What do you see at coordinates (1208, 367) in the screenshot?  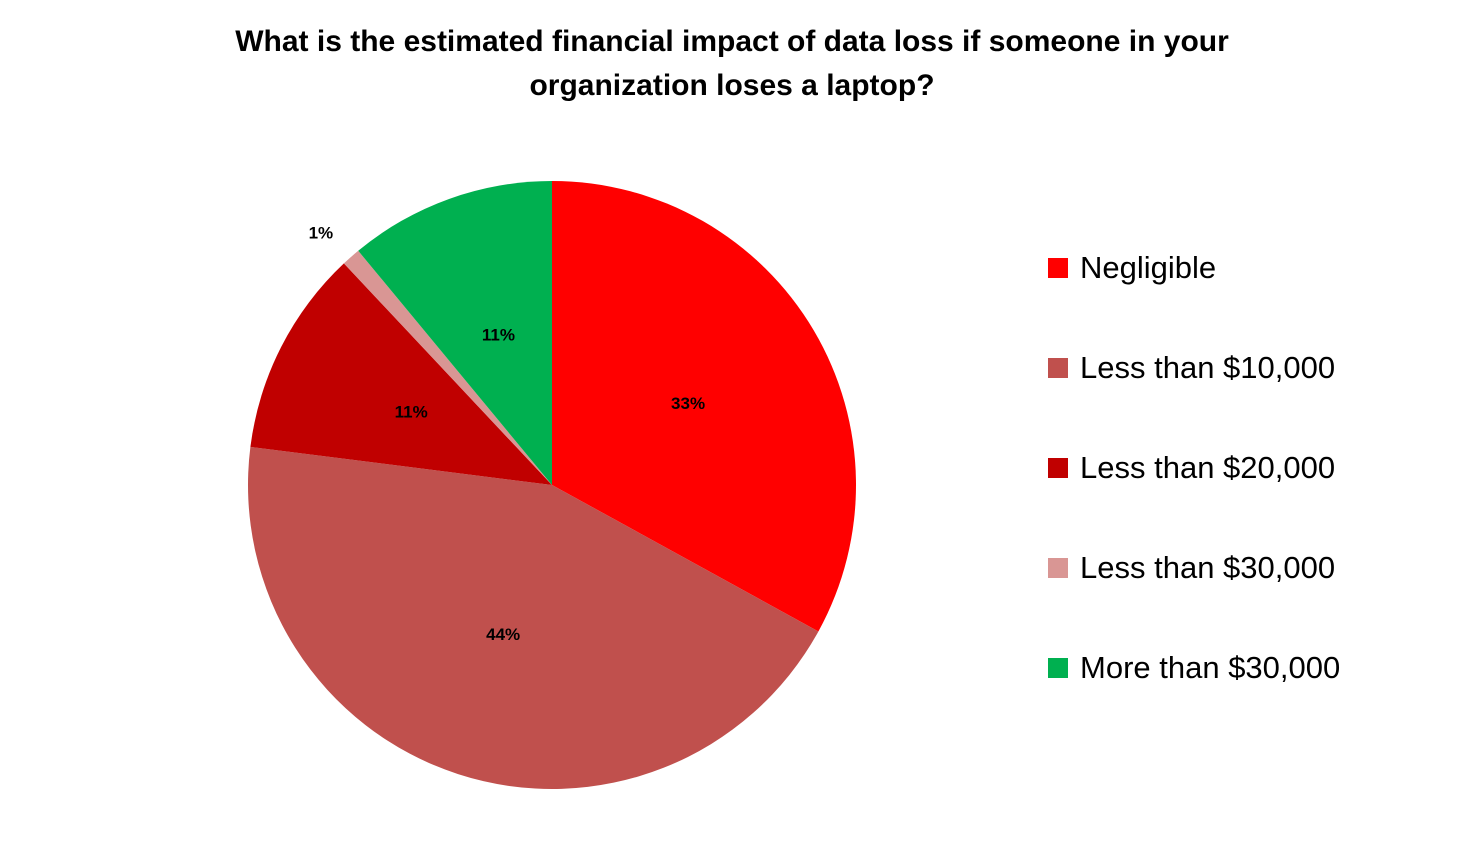 I see `legend-label: Less than $10,000` at bounding box center [1208, 367].